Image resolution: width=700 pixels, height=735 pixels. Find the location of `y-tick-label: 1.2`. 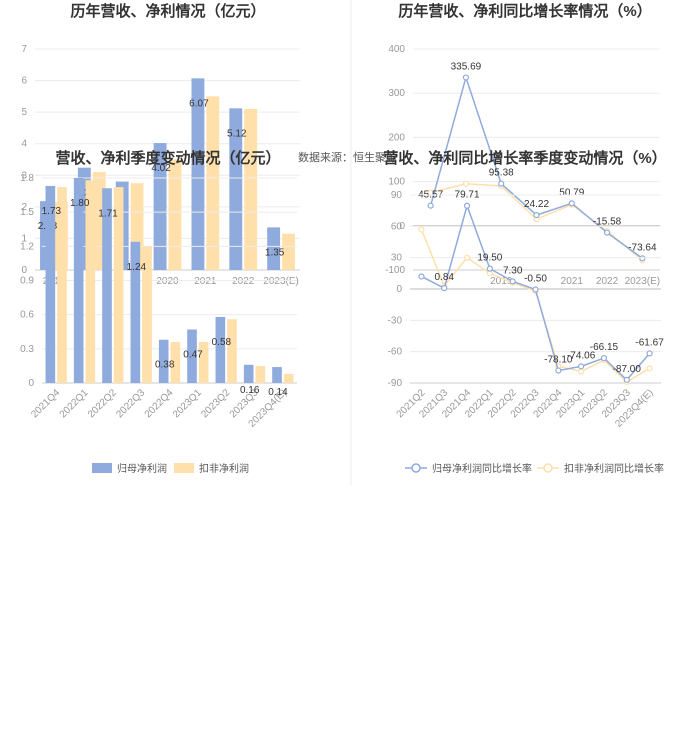

y-tick-label: 1.2 is located at coordinates (27, 246).